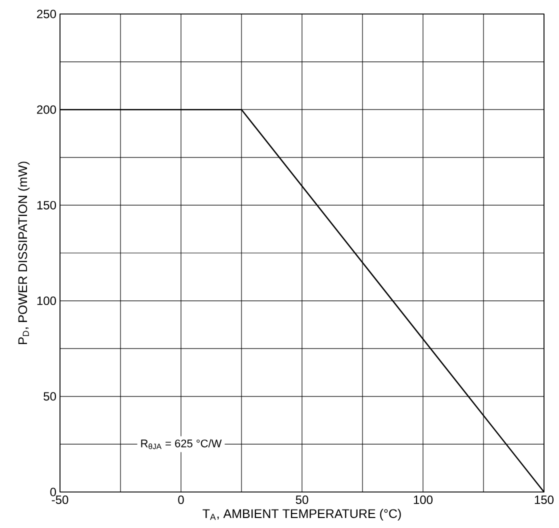 This screenshot has width=559, height=528. Describe the element at coordinates (46, 14) in the screenshot. I see `y-tick-label: 250` at that location.